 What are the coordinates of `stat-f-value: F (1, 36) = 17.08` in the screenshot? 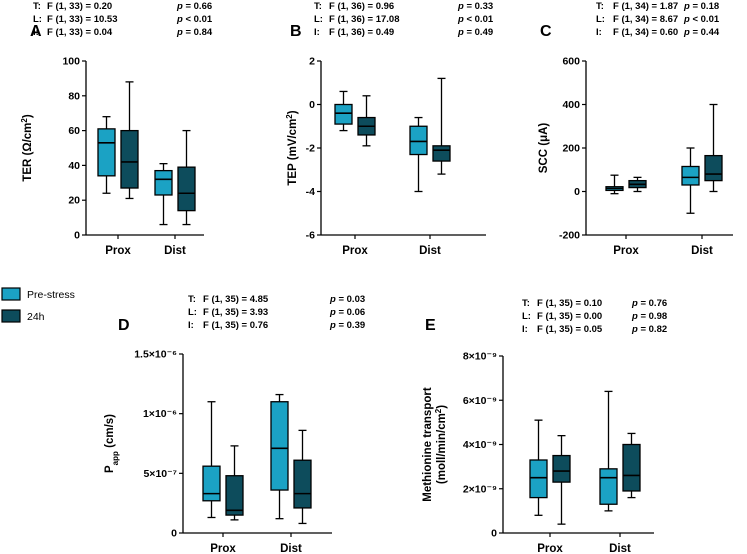 It's located at (364, 19).